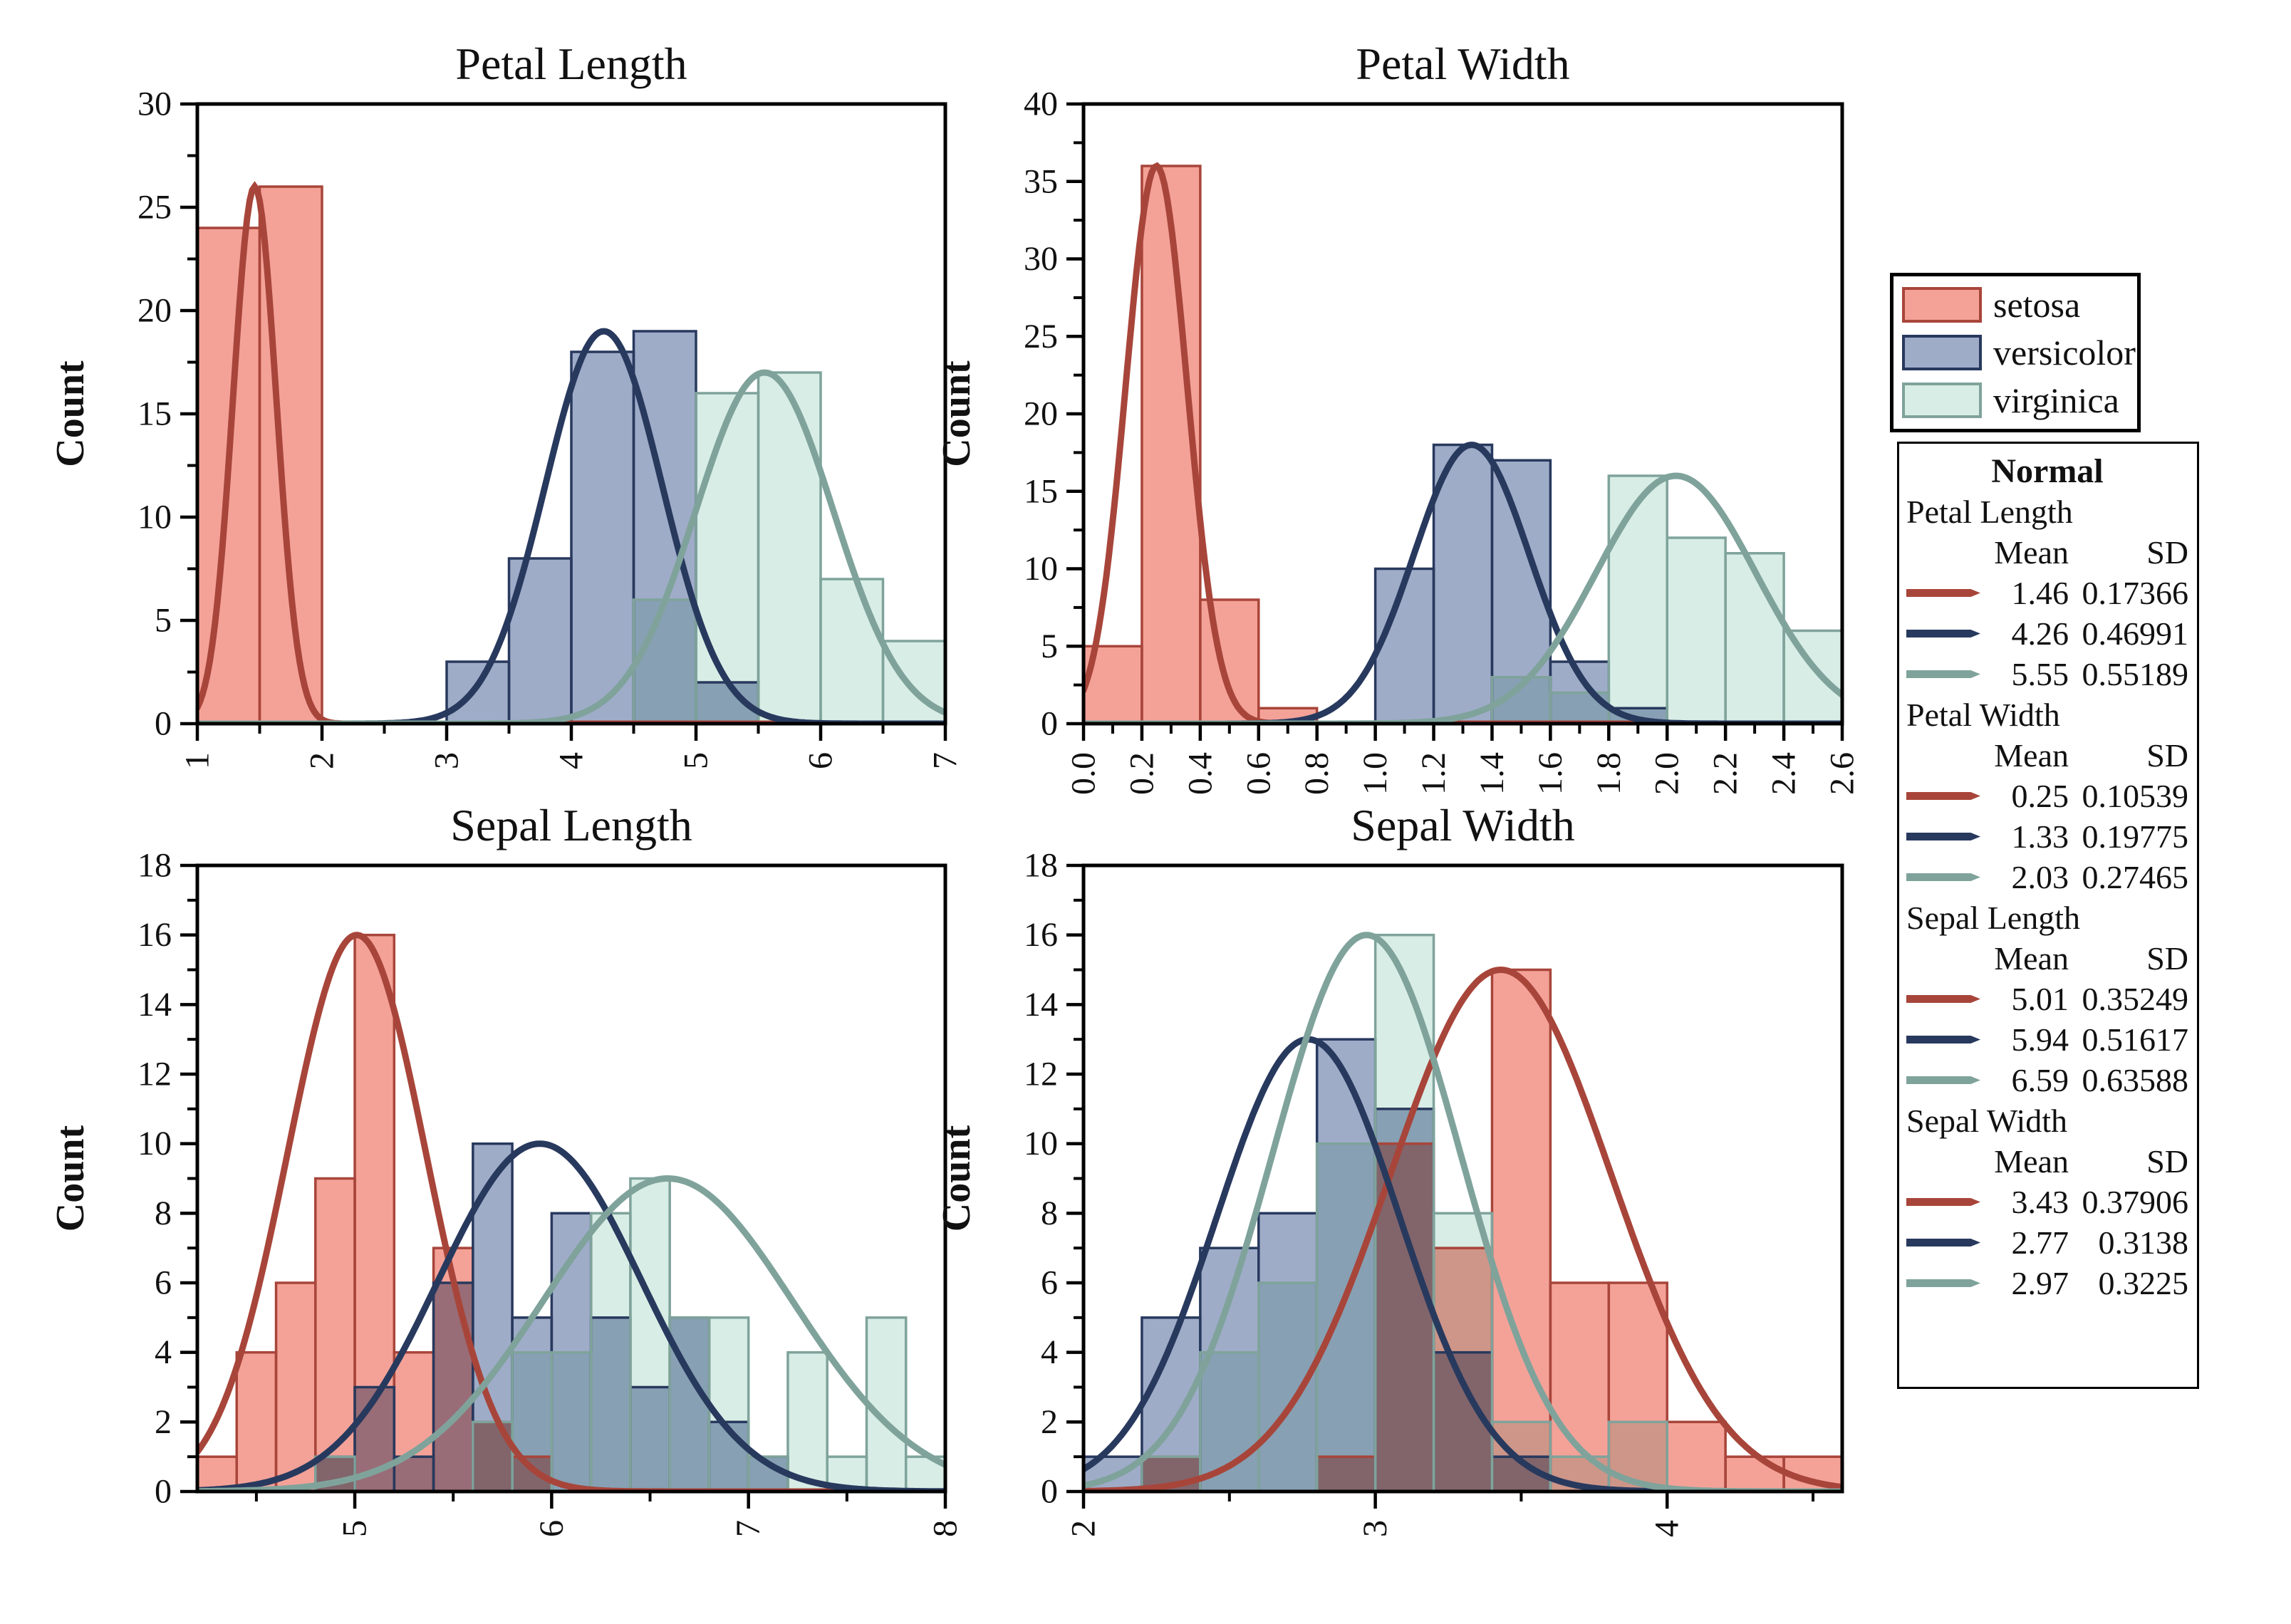 Image resolution: width=2291 pixels, height=1624 pixels. Describe the element at coordinates (2040, 1242) in the screenshot. I see `stats-mean-value: 2.77` at that location.